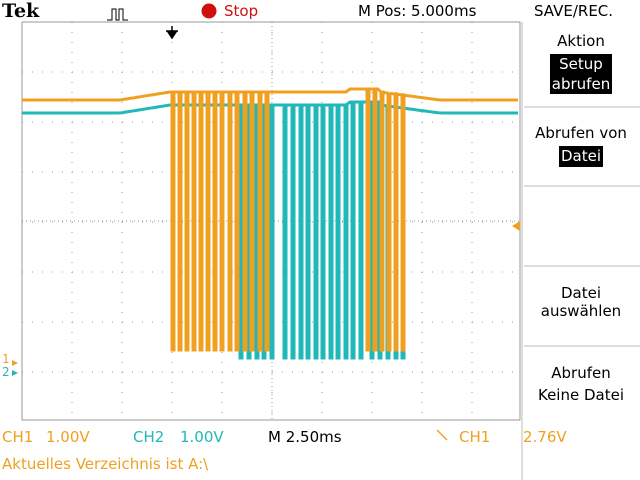 This screenshot has height=480, width=640. Describe the element at coordinates (15, 373) in the screenshot. I see `ch2-ground-marker` at that location.